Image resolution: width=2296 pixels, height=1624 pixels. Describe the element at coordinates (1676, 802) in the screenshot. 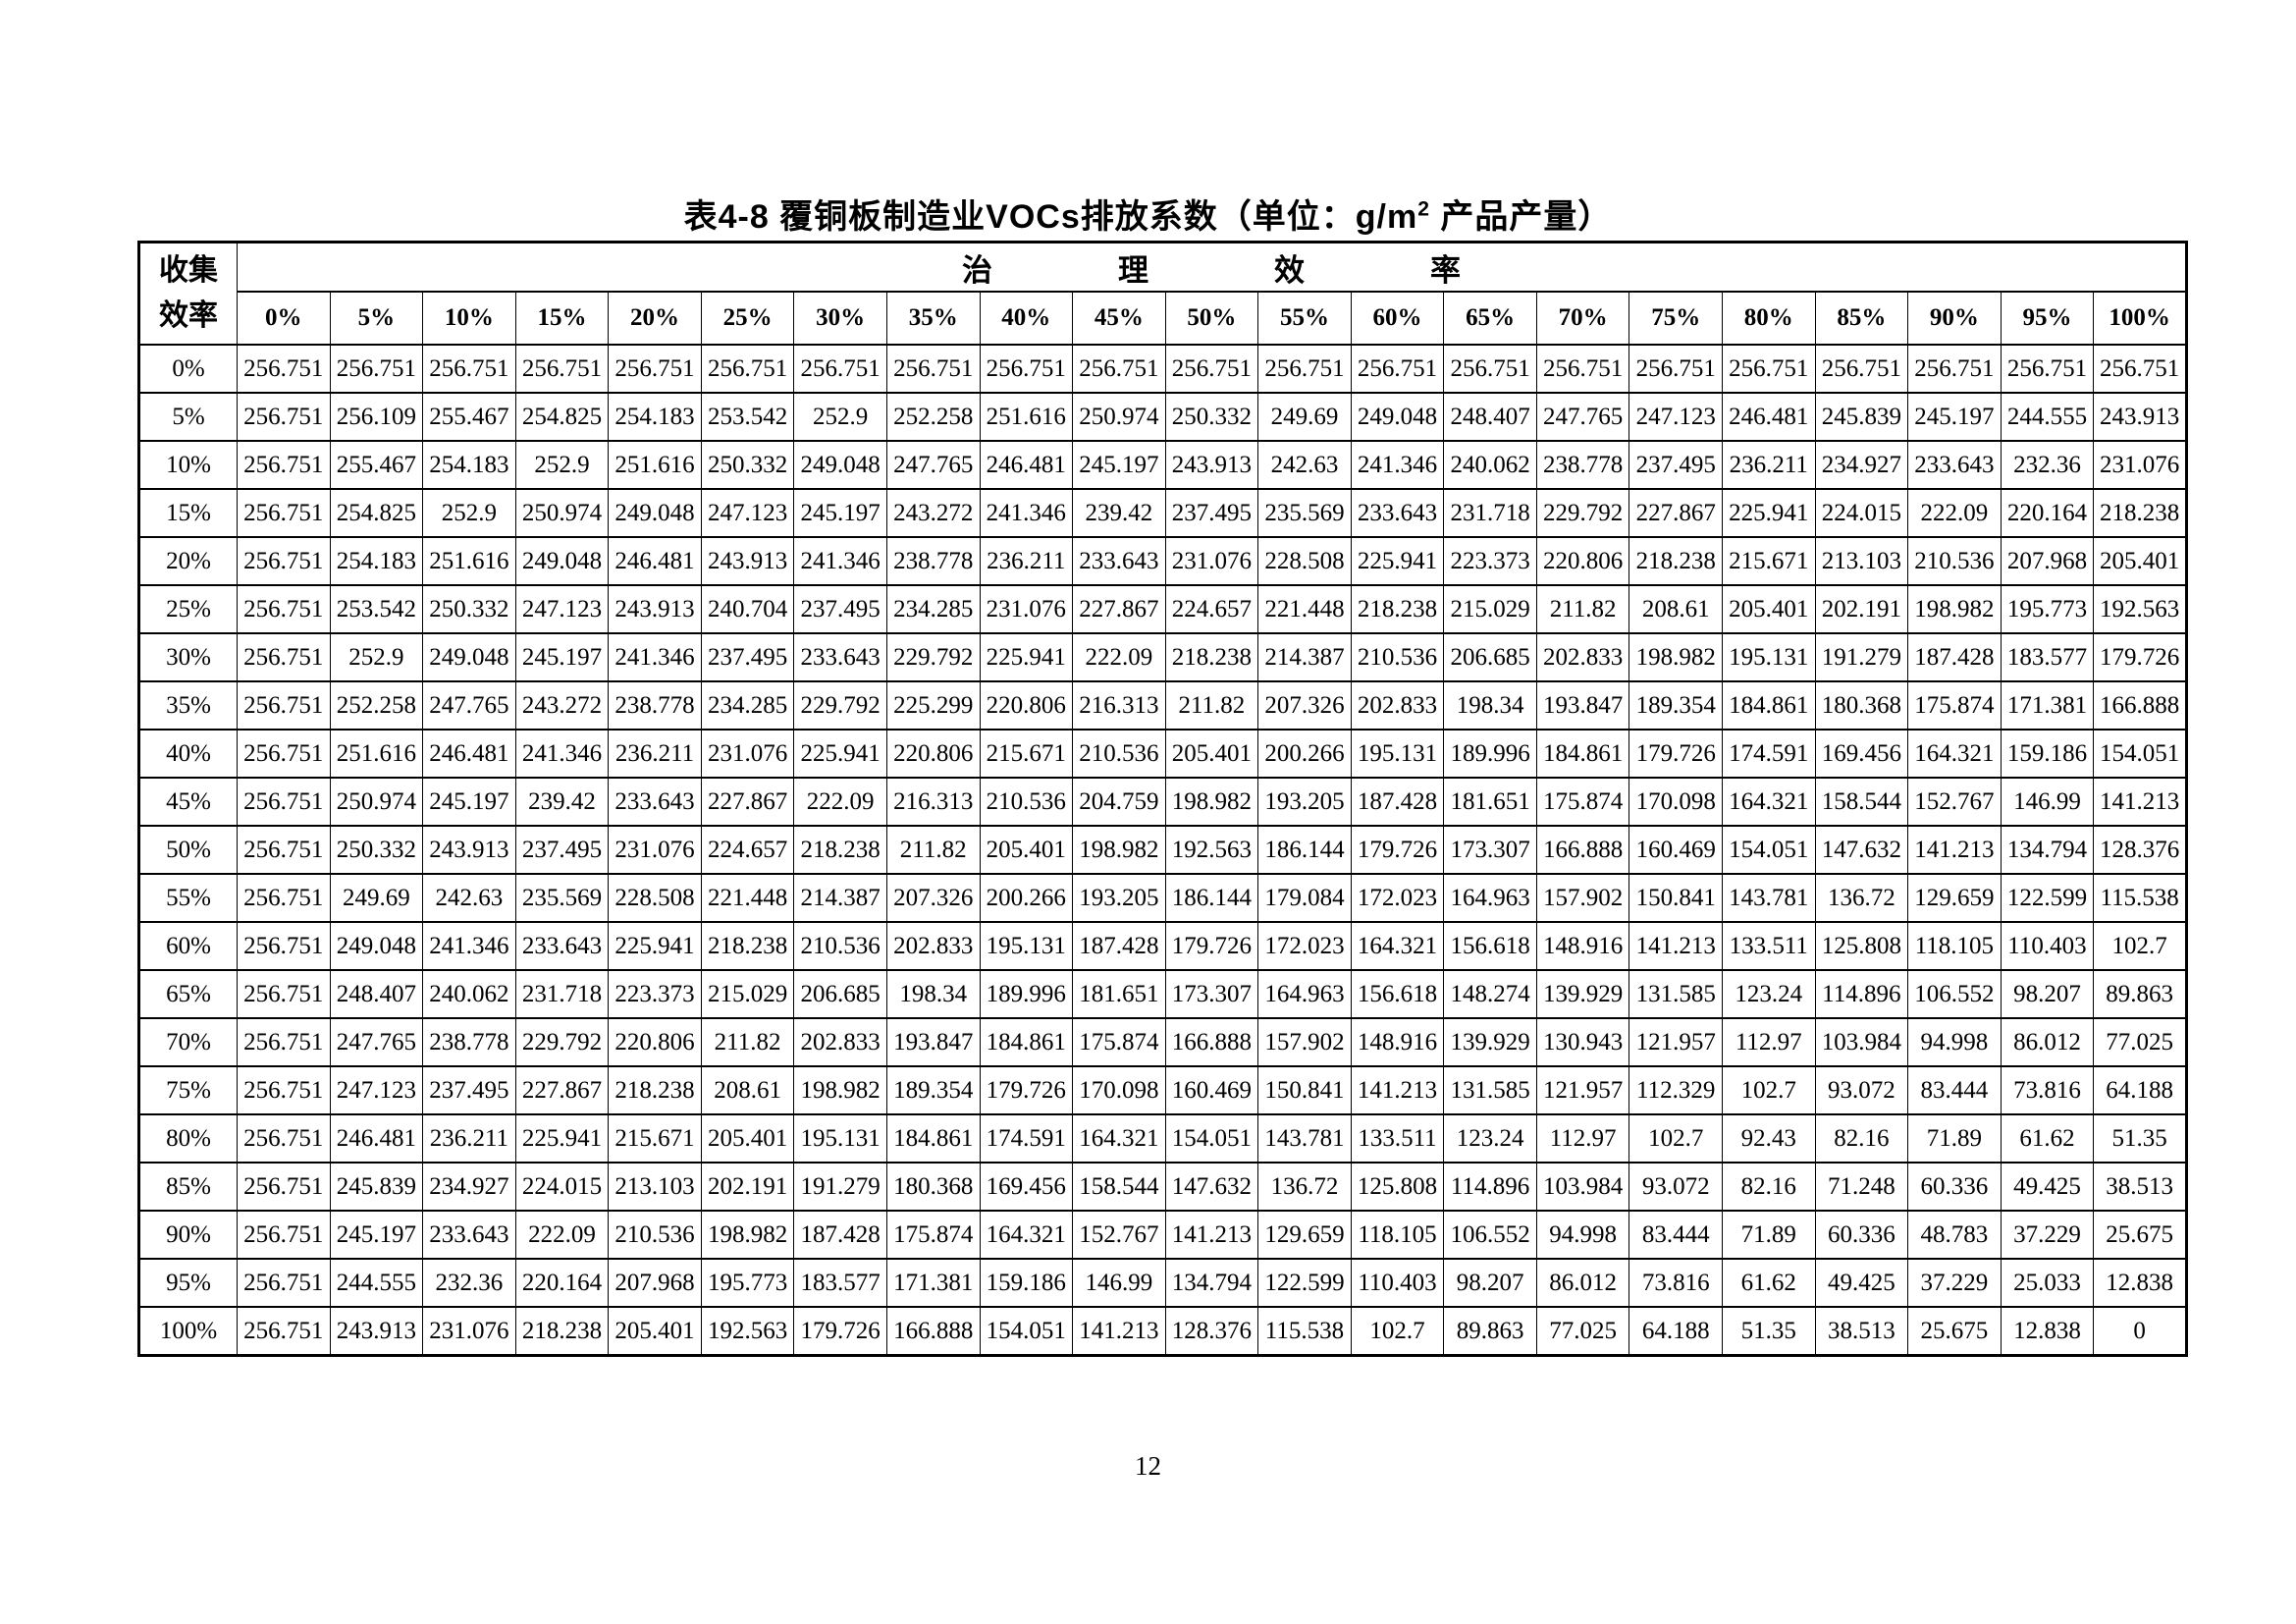

I see `table-cell: 170.098` at that location.